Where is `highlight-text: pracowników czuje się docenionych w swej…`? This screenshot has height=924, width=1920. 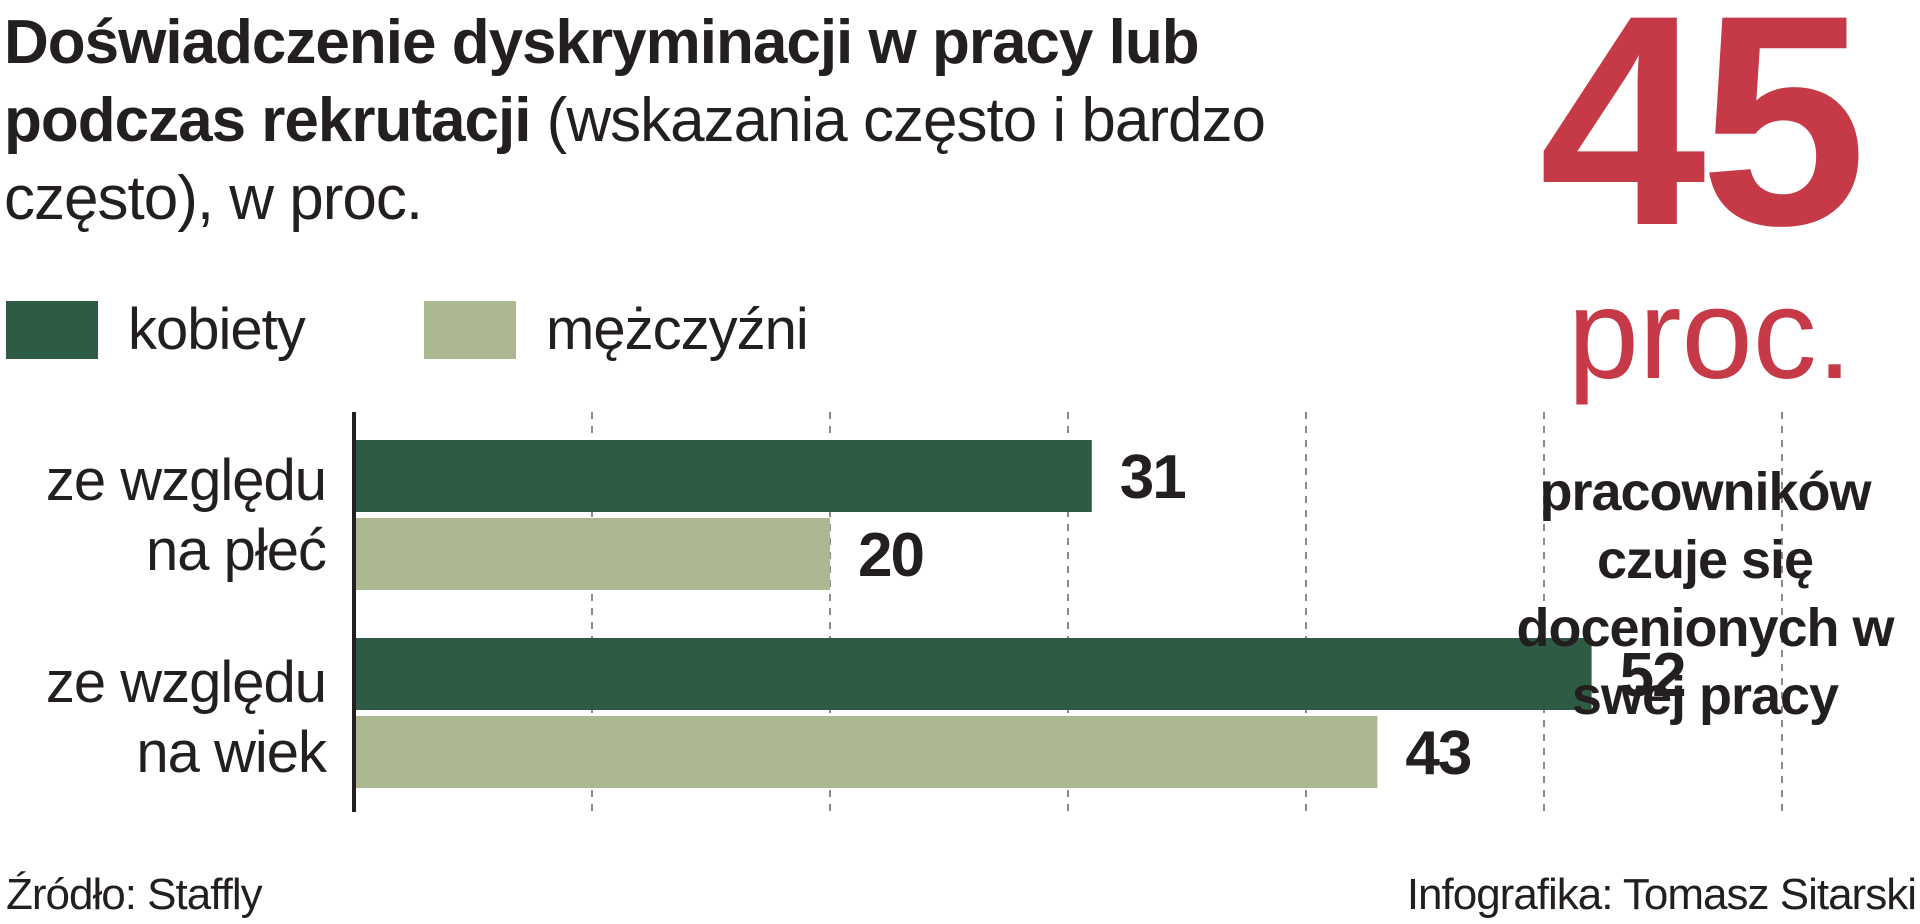
highlight-text: pracowników czuje się docenionych w swej… is located at coordinates (1705, 594).